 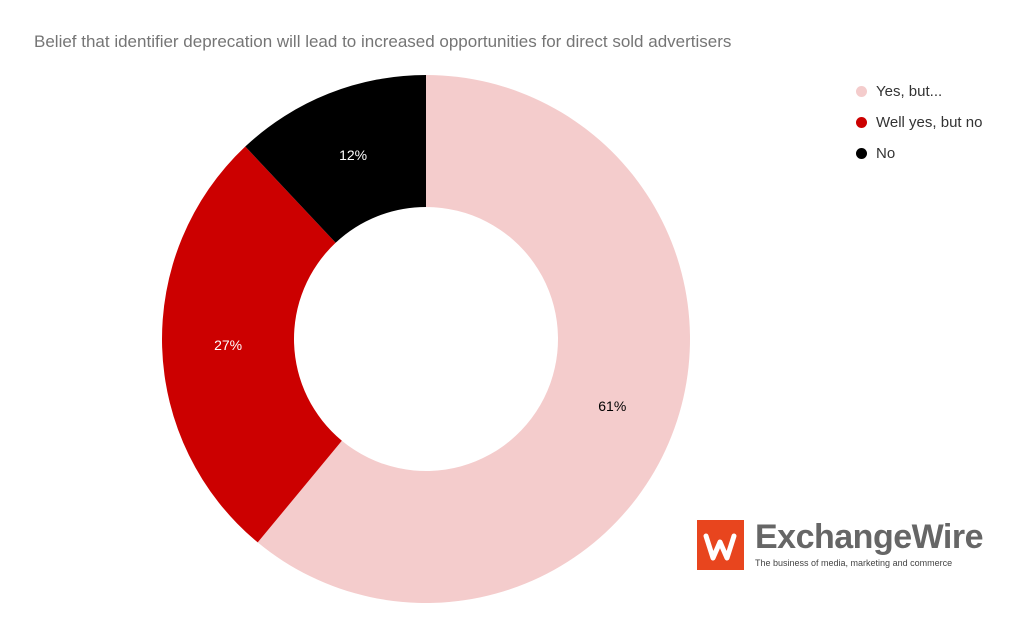 What do you see at coordinates (861, 91) in the screenshot?
I see `legend-swatch-yes-but` at bounding box center [861, 91].